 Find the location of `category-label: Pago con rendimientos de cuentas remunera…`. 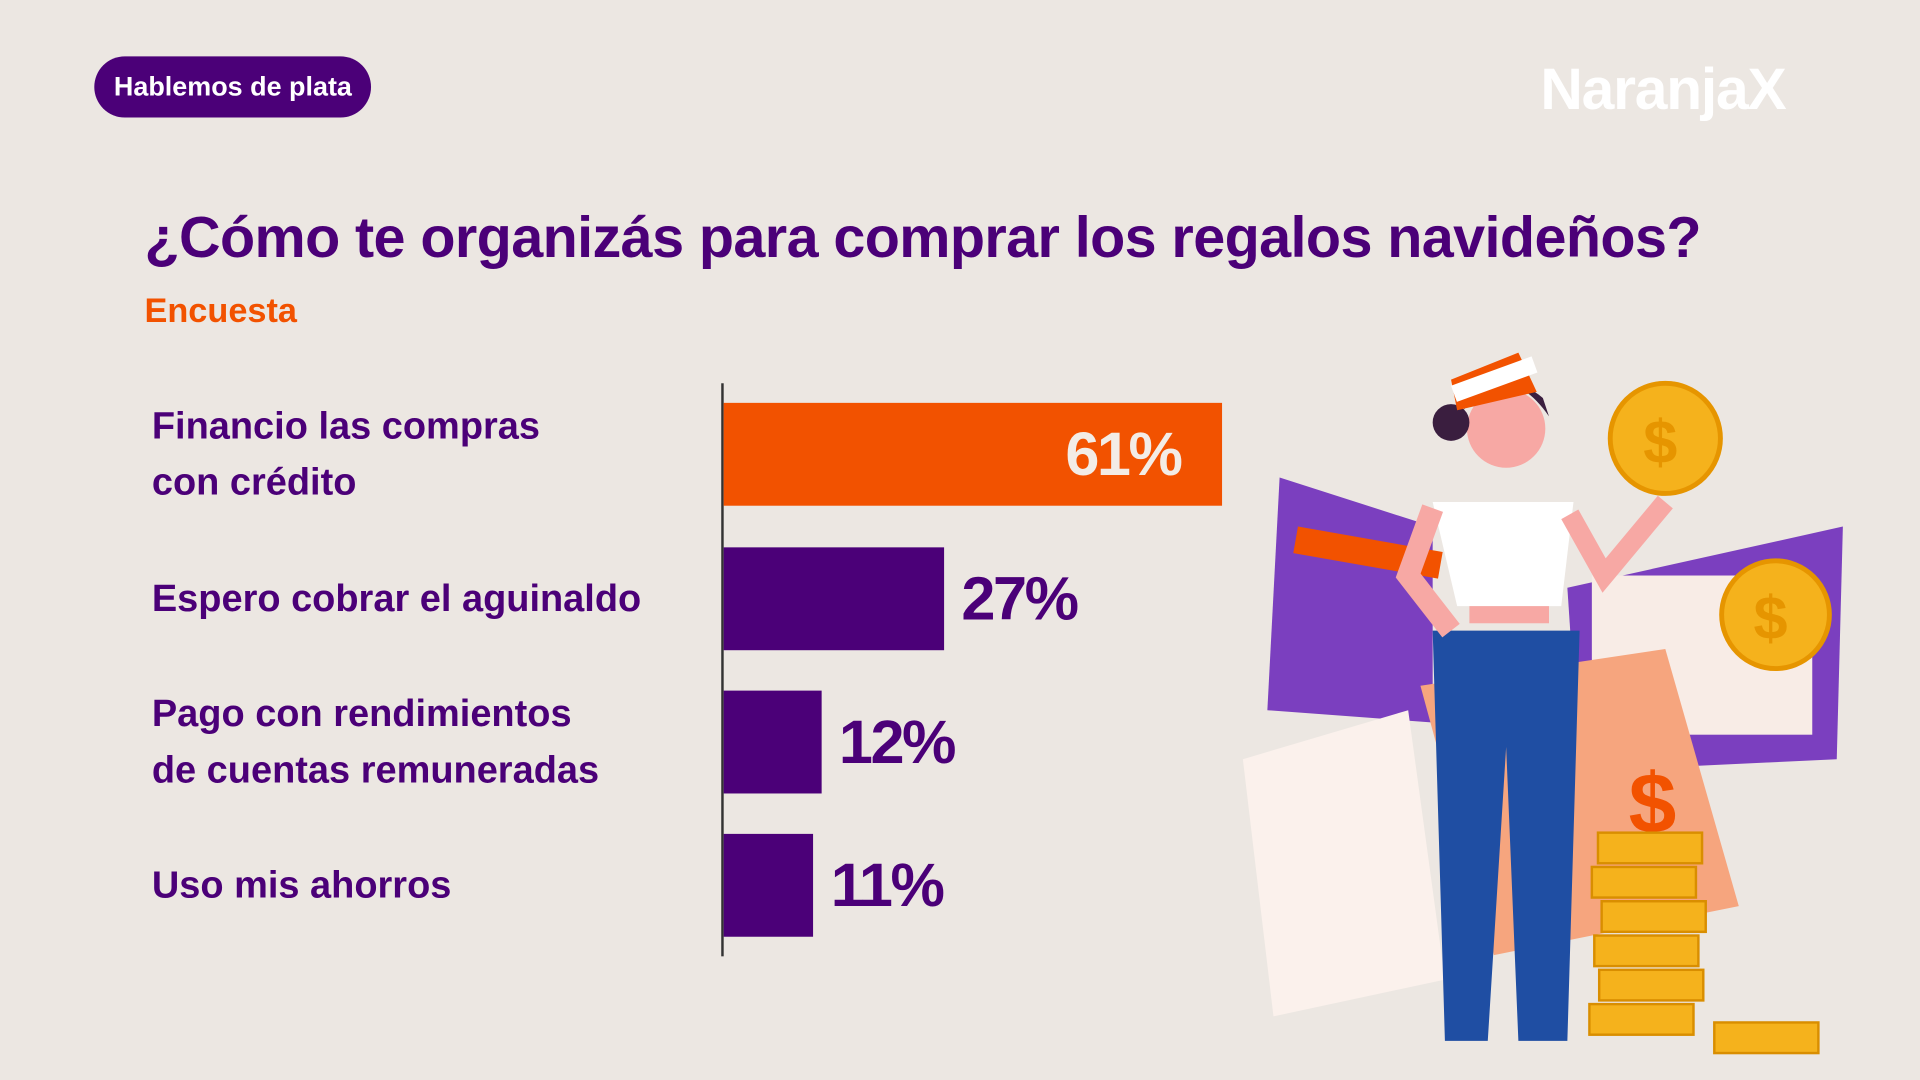

category-label: Pago con rendimientos de cuentas remunera… is located at coordinates (375, 742).